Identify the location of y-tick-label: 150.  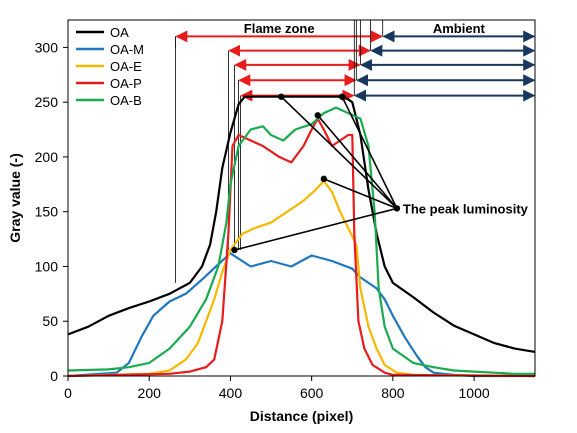
(47, 212).